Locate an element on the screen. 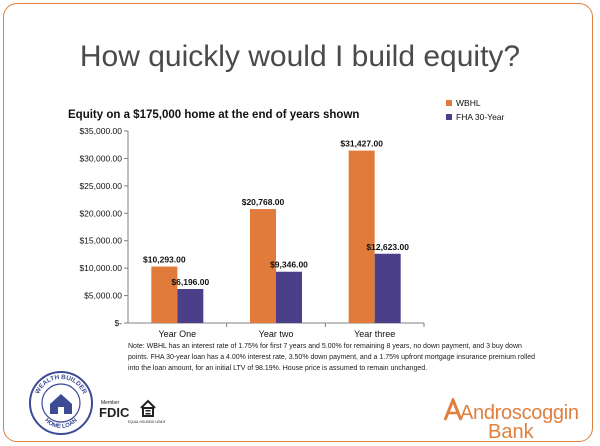 Image resolution: width=600 pixels, height=446 pixels. x-category-label: Year One is located at coordinates (177, 334).